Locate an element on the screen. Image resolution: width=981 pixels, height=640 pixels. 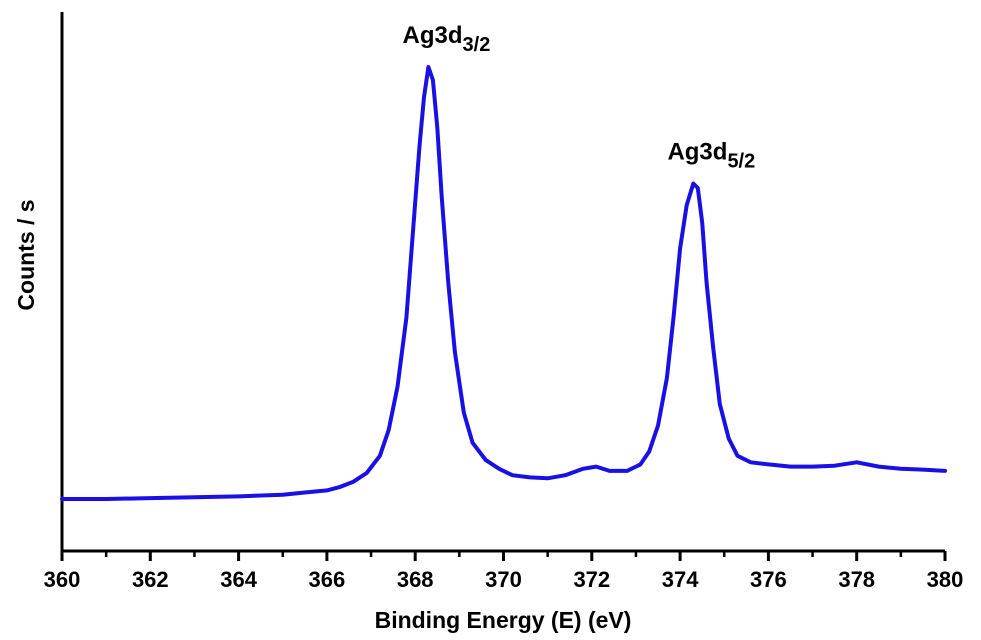
x-tick-label: 362 is located at coordinates (150, 579).